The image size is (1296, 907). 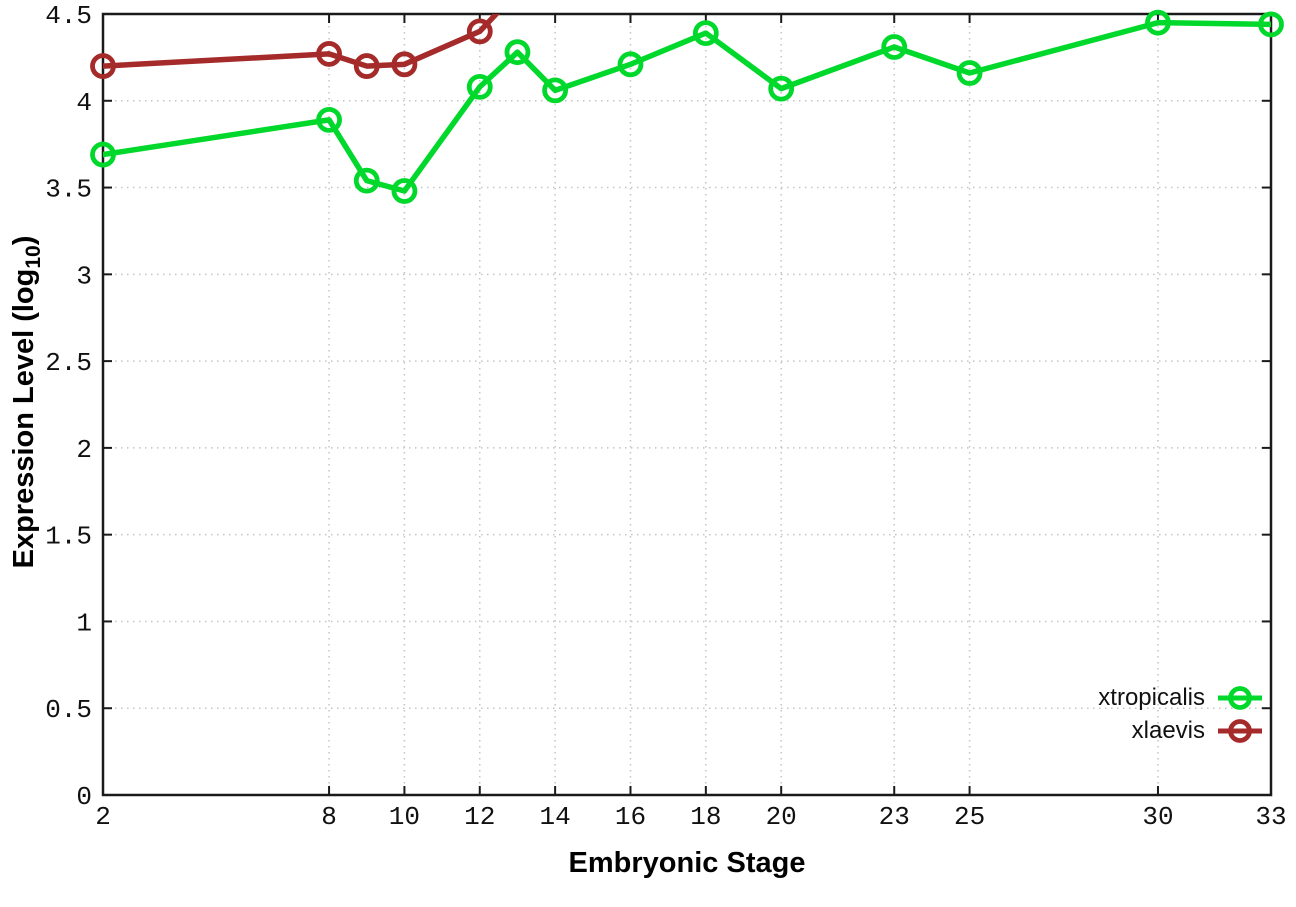 I want to click on y-tick-labels: 0 0.5 1 1.5 2 2.5 3 3.5 4 4.5, so click(x=68, y=406).